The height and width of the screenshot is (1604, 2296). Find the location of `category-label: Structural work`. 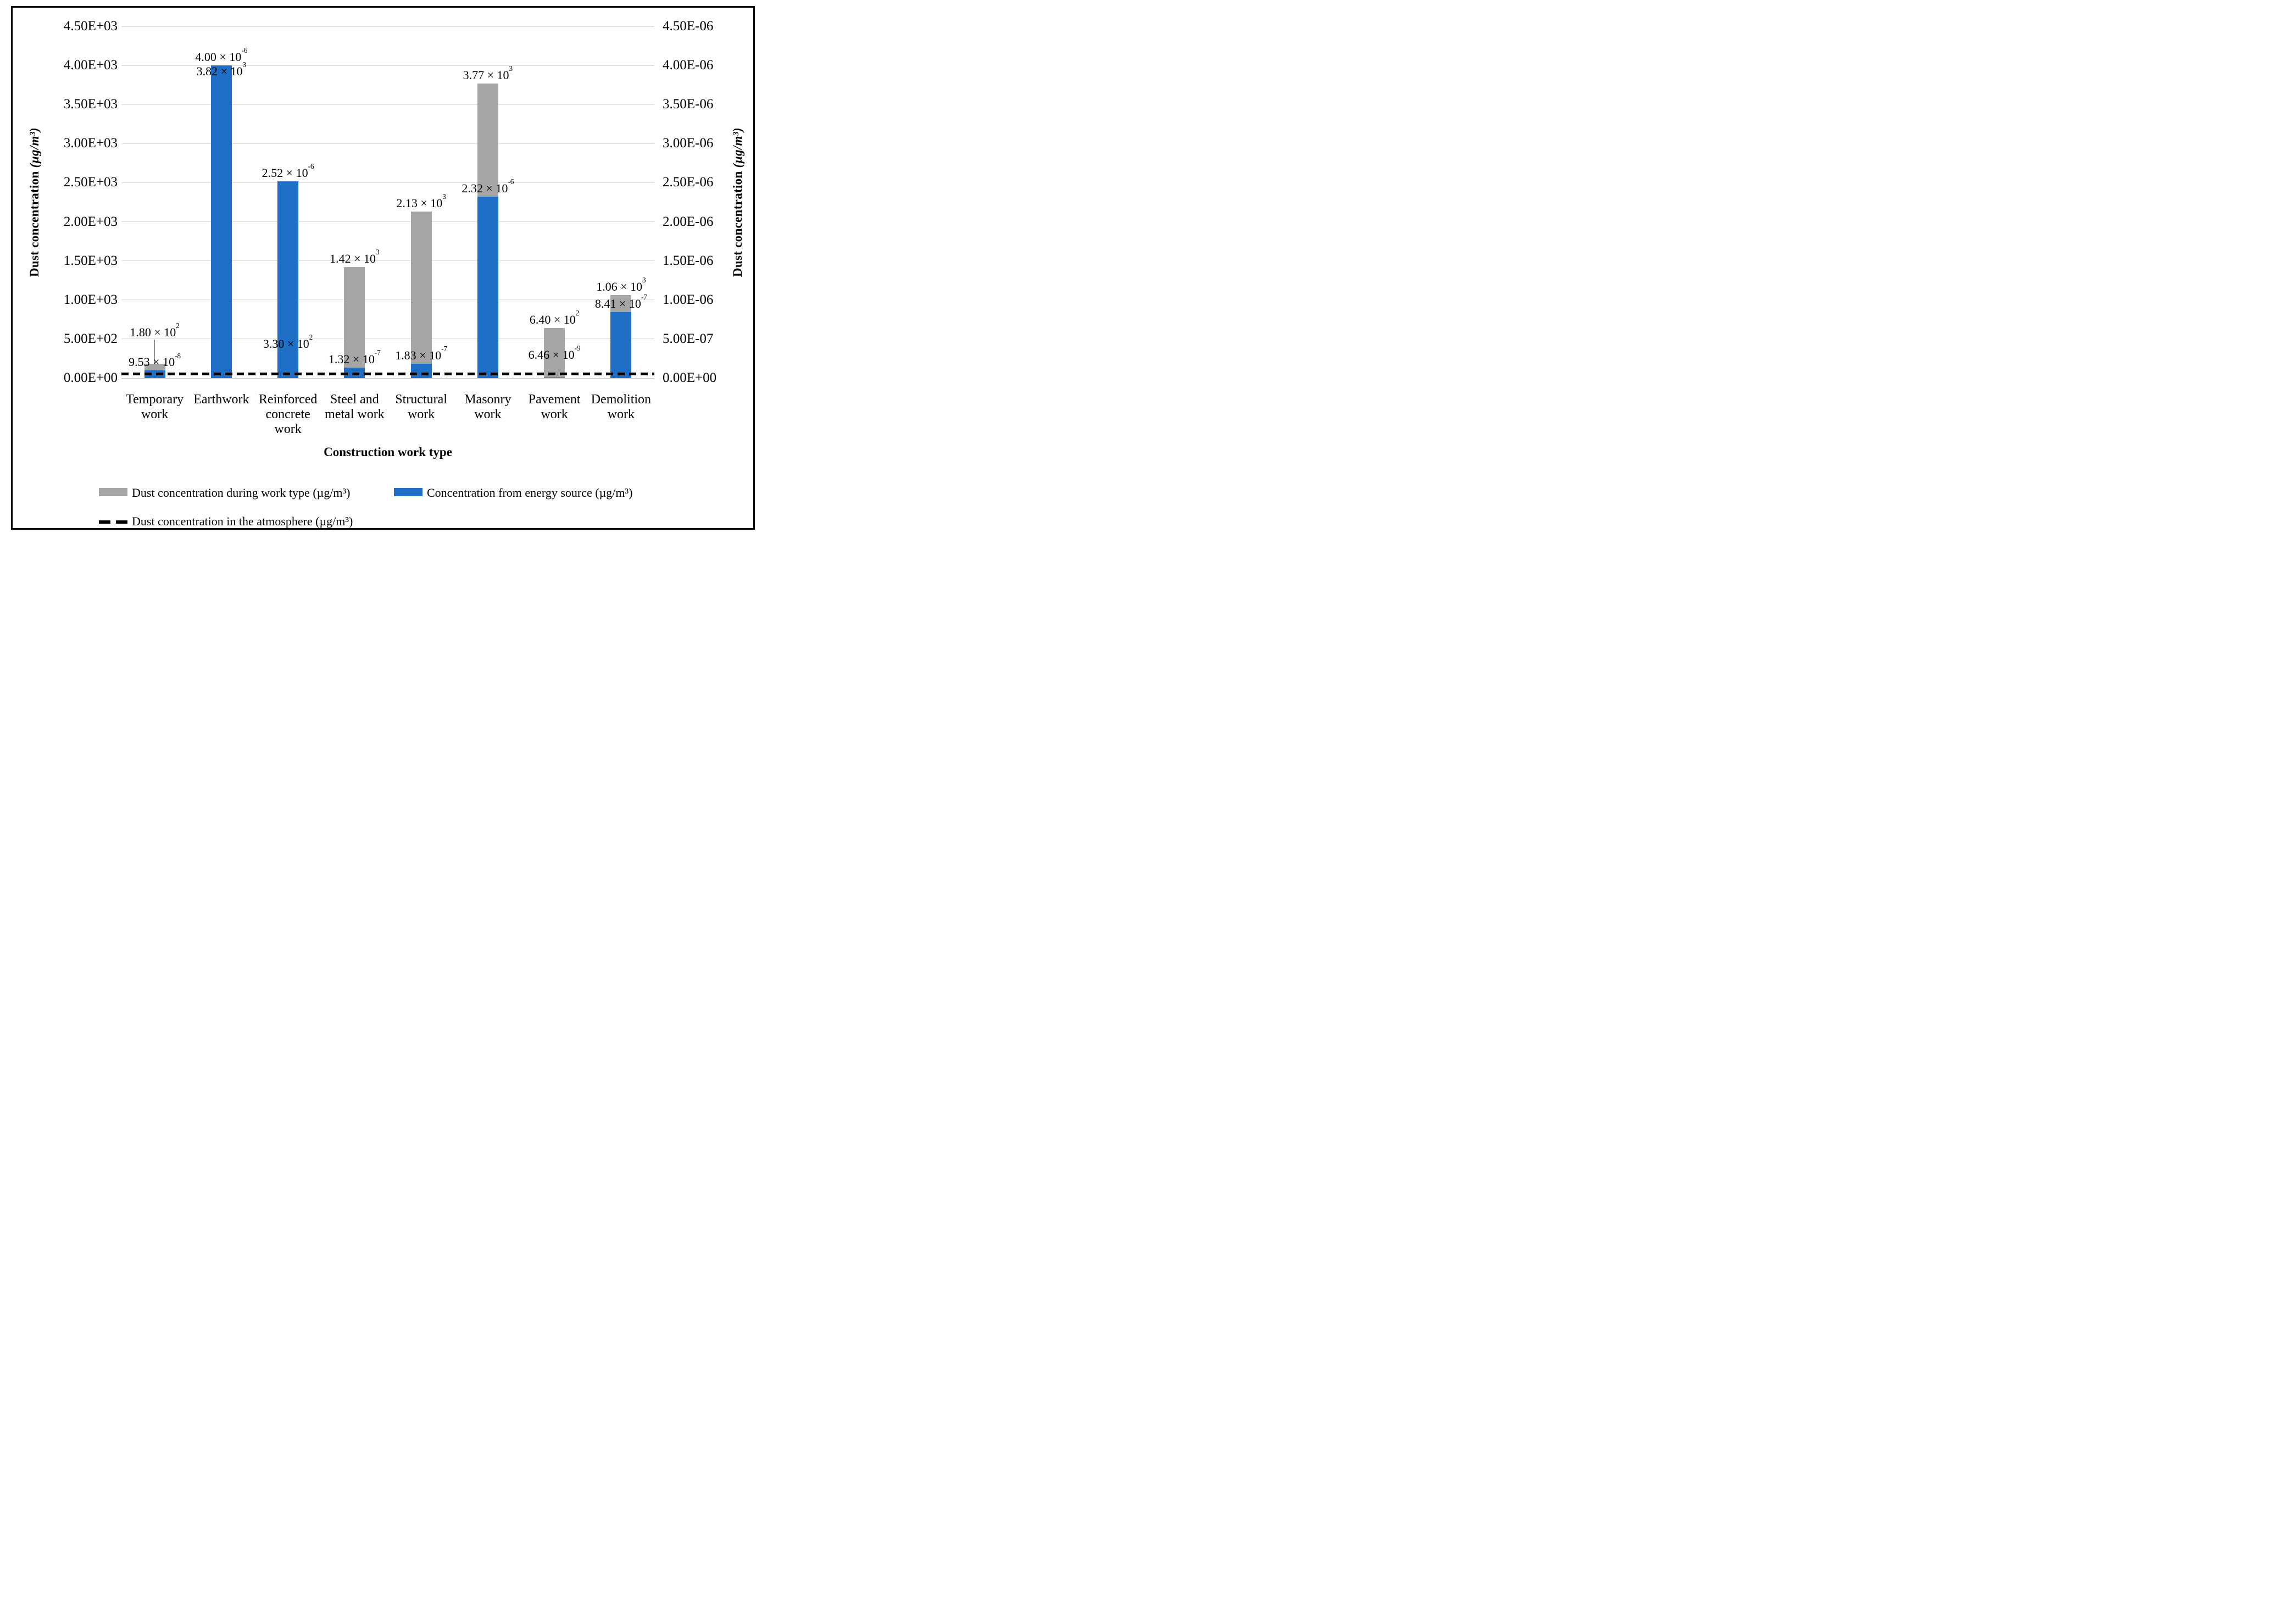

category-label: Structural work is located at coordinates (421, 406).